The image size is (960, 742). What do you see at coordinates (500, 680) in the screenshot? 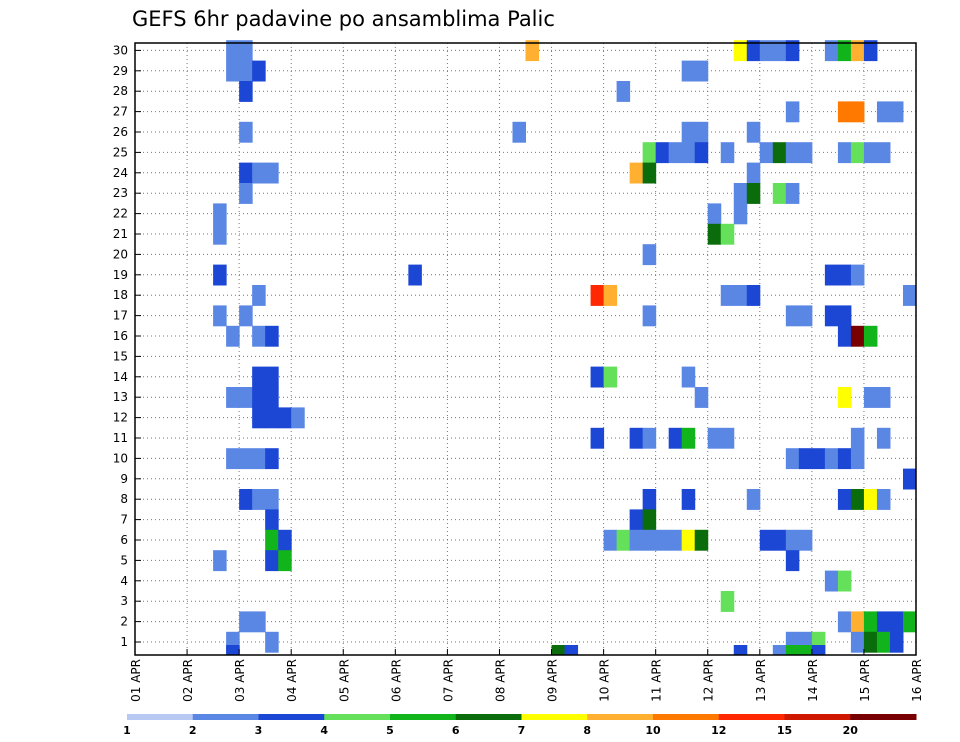
I see `x-tick-label: 08 APR` at bounding box center [500, 680].